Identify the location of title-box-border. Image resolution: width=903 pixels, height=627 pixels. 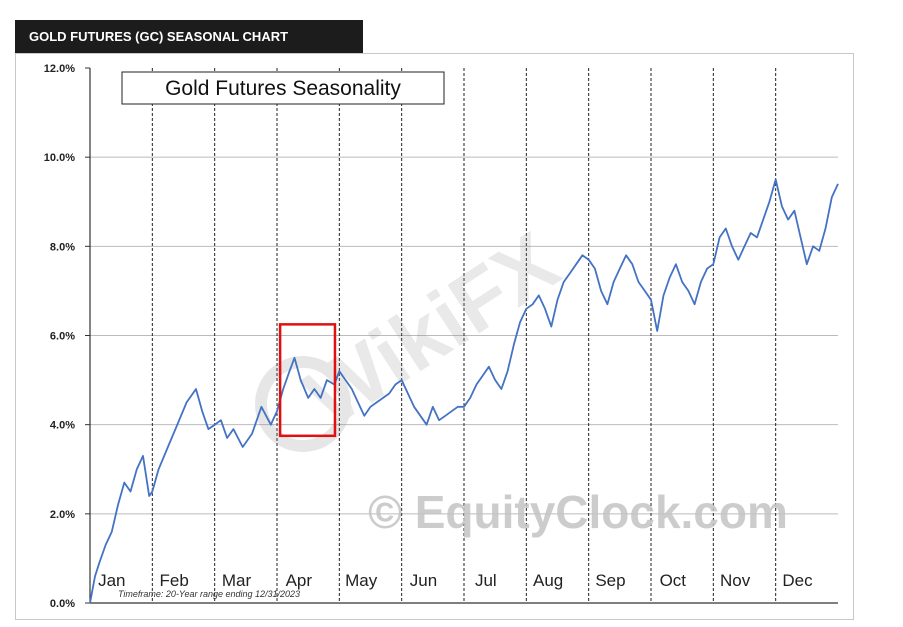
(283, 88).